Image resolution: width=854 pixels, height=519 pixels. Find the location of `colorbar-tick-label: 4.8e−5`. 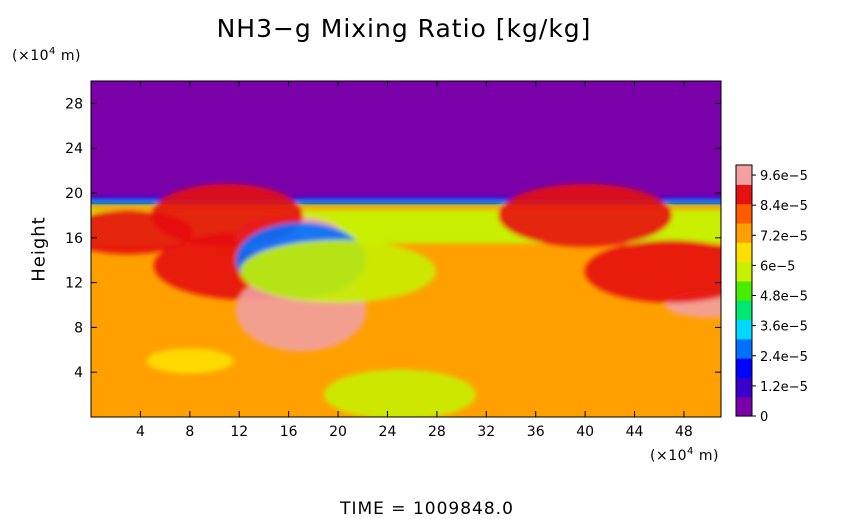

colorbar-tick-label: 4.8e−5 is located at coordinates (784, 297).